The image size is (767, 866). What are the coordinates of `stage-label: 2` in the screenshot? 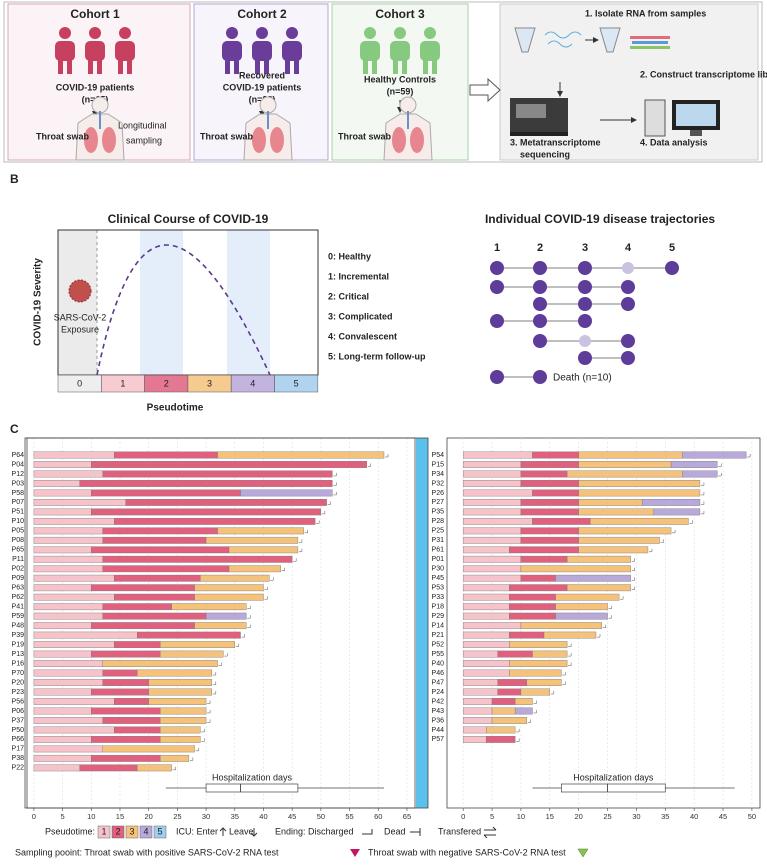 It's located at (166, 383).